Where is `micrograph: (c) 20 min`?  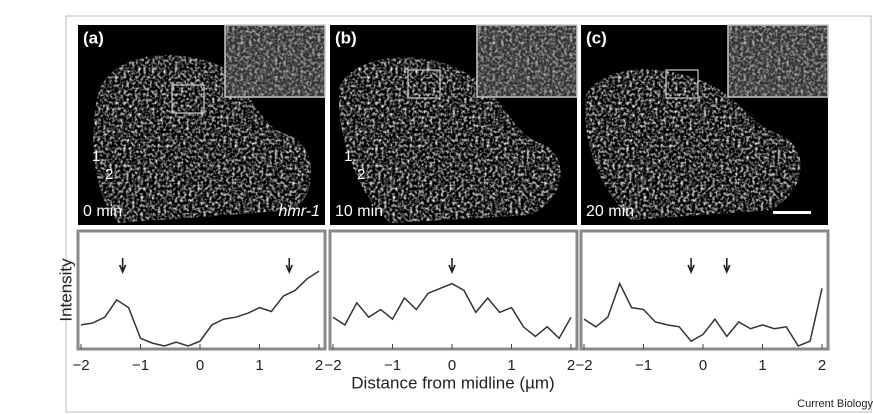 micrograph: (c) 20 min is located at coordinates (705, 124).